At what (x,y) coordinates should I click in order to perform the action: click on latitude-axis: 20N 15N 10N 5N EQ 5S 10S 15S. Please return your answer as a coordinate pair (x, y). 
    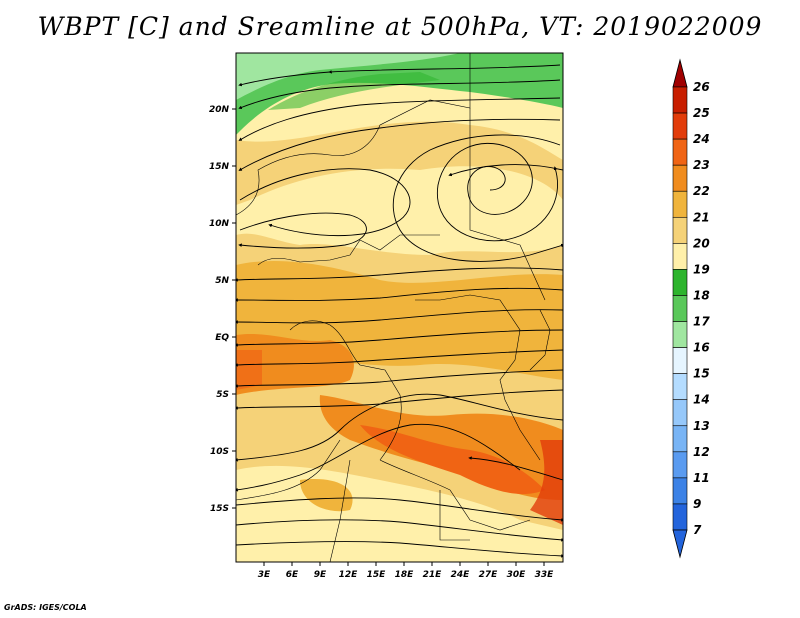
    Looking at the image, I should click on (222, 309).